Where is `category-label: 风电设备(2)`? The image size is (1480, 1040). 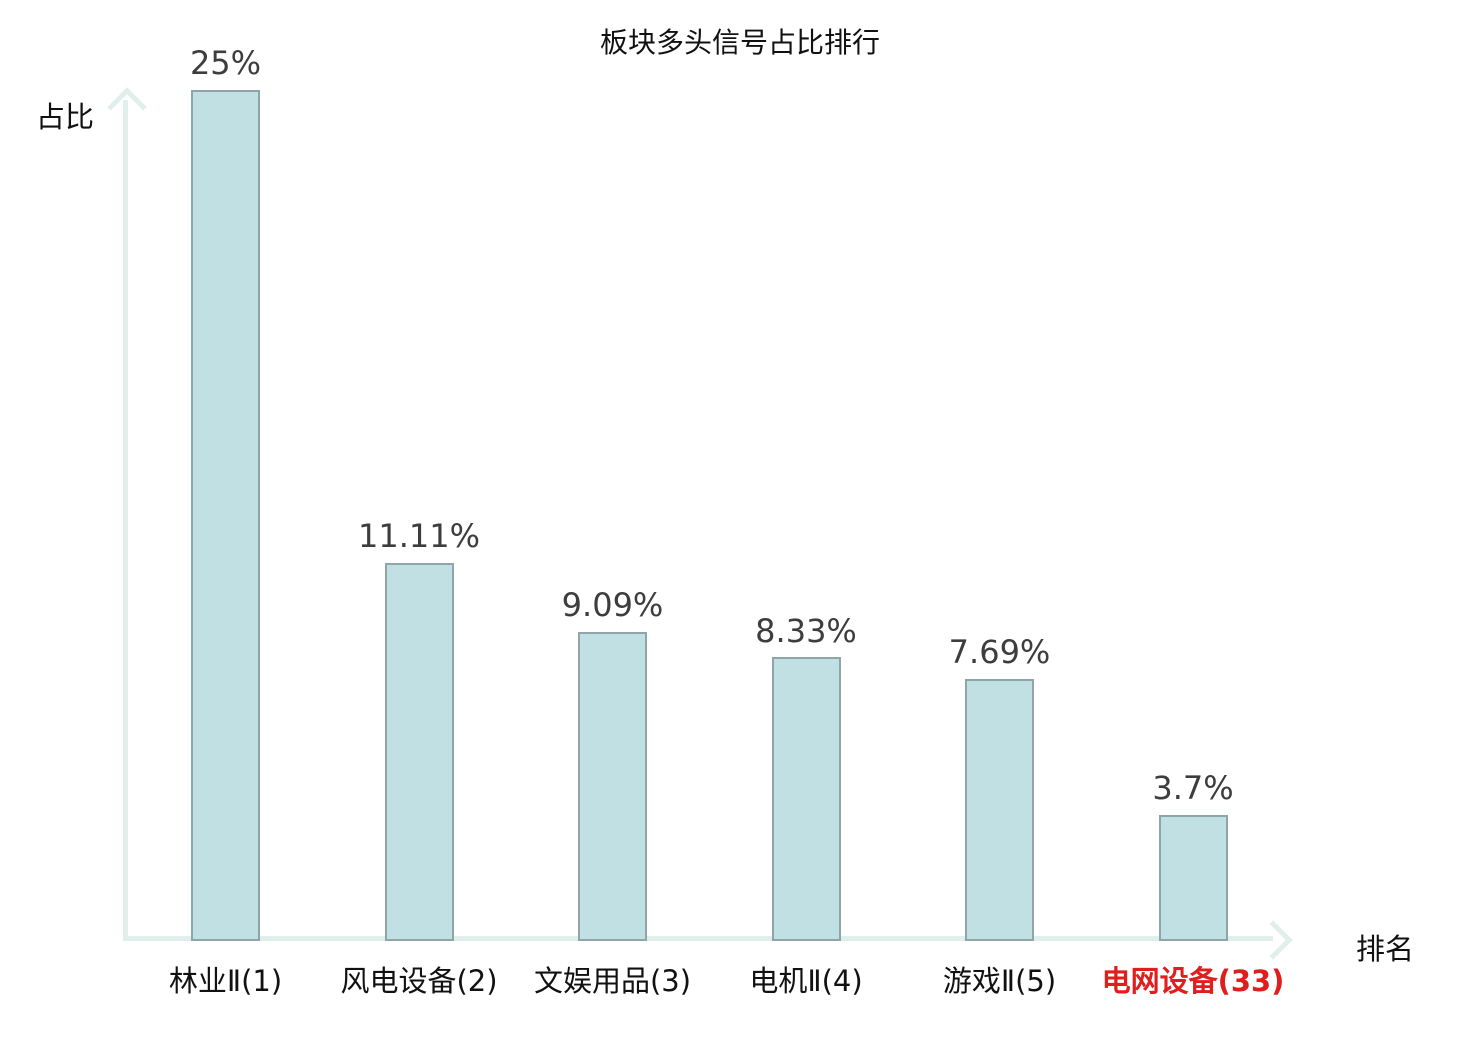 category-label: 风电设备(2) is located at coordinates (419, 981).